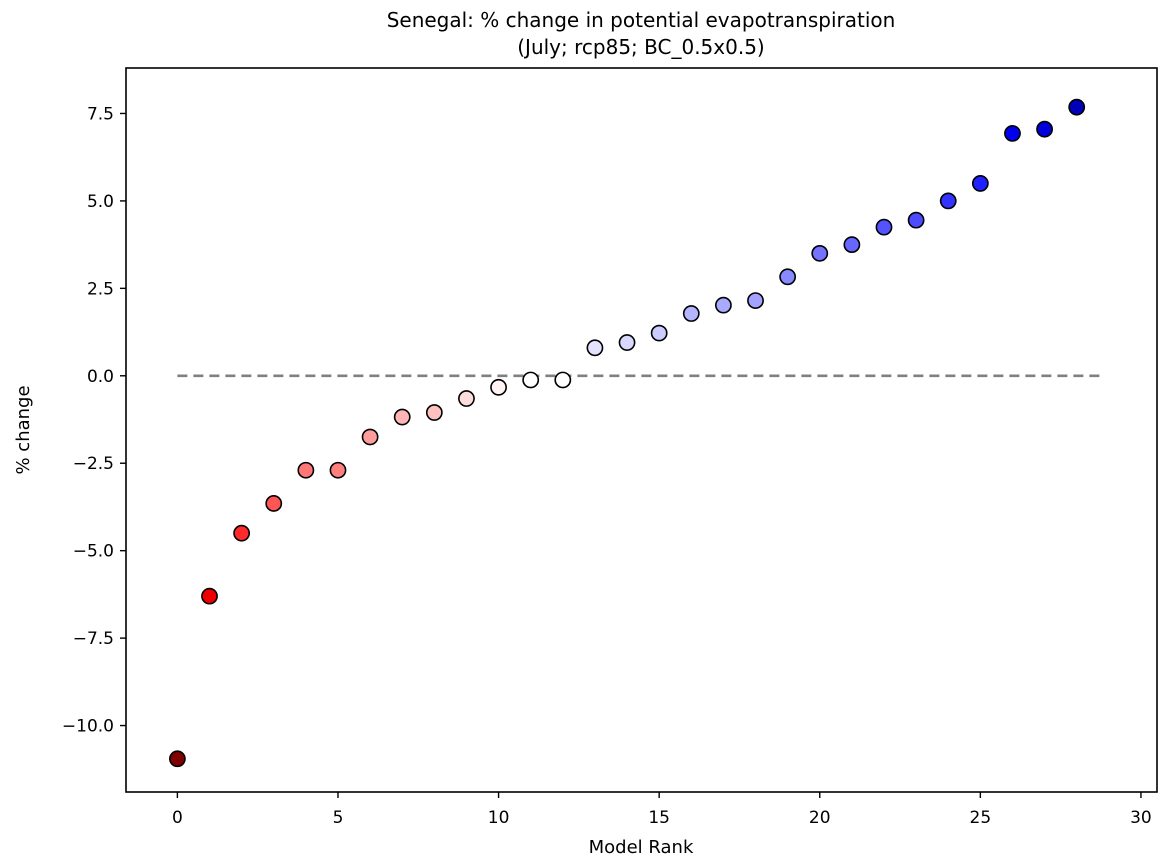  Describe the element at coordinates (93, 552) in the screenshot. I see `y-tick-label-2: −5.0` at that location.